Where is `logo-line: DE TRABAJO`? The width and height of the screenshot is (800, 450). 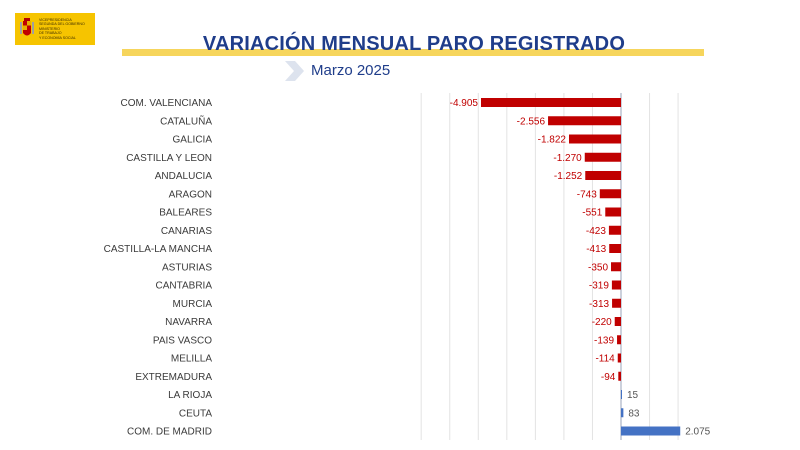
logo-line: DE TRABAJO is located at coordinates (50, 33).